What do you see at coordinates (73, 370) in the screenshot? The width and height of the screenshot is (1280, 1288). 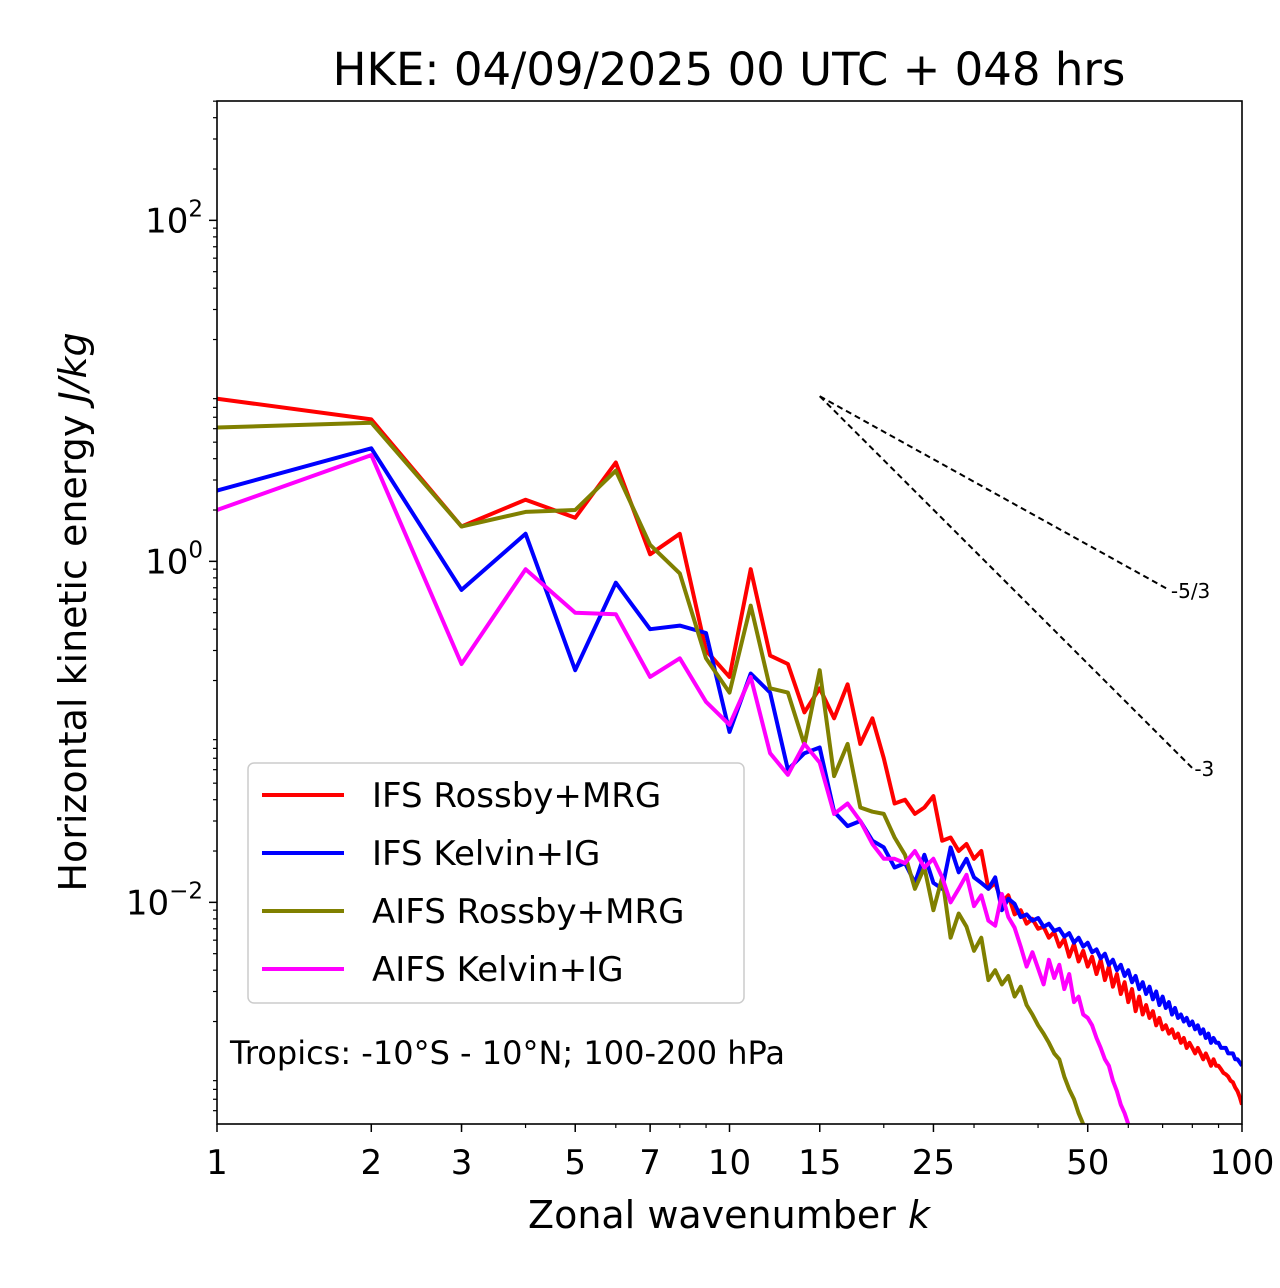 I see `y-axis-label-units: J/kg` at bounding box center [73, 370].